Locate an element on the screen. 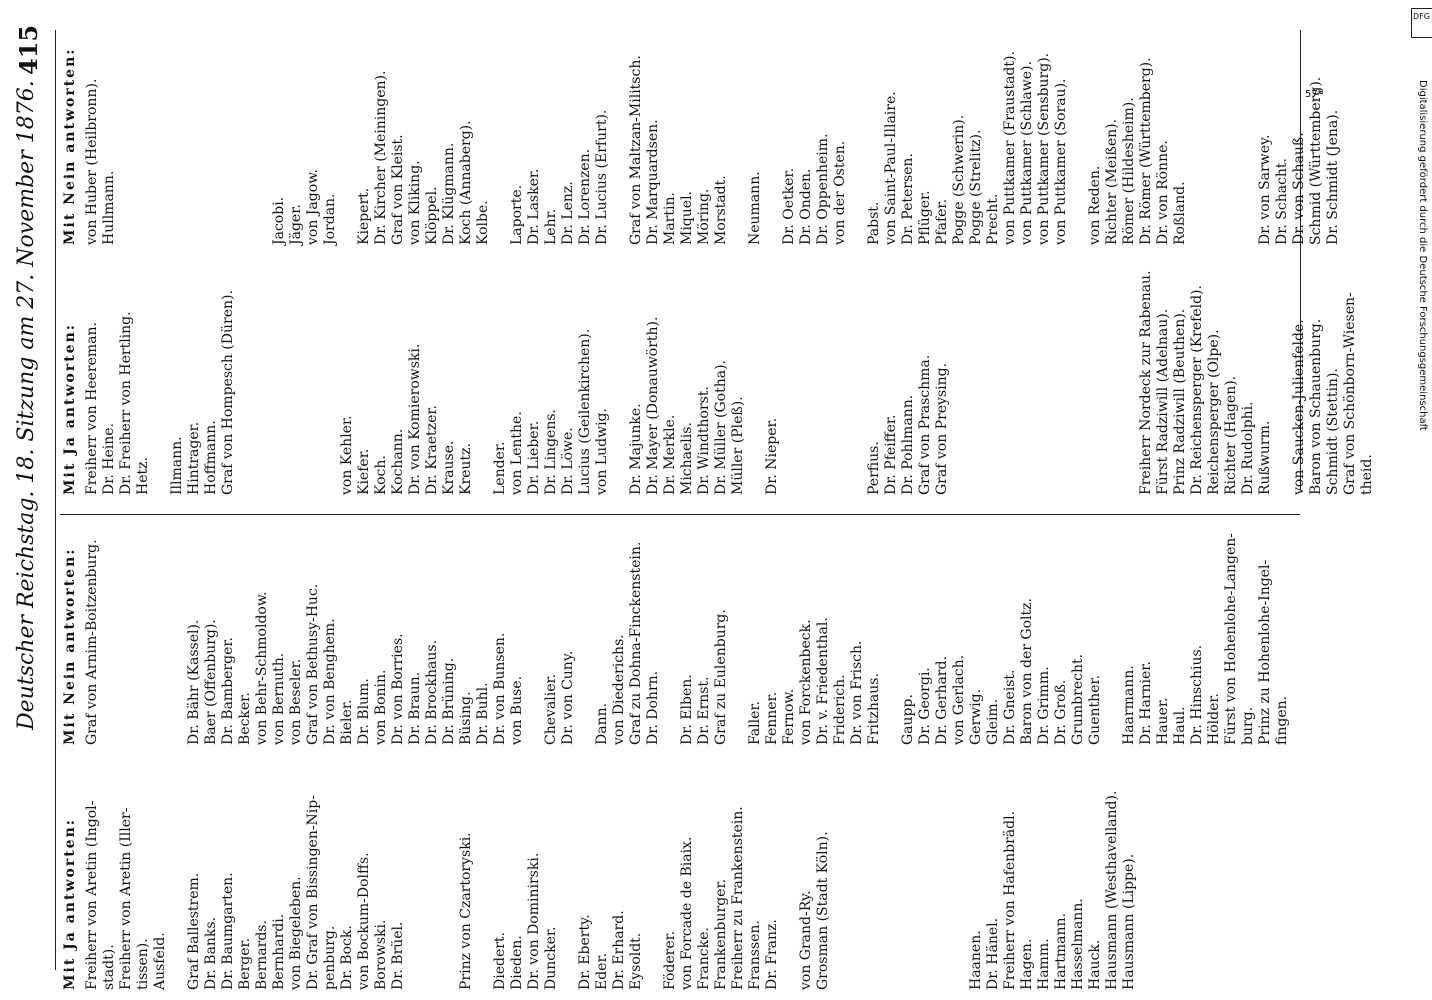 The width and height of the screenshot is (1432, 1000). member-entry: Hamm. is located at coordinates (1044, 964).